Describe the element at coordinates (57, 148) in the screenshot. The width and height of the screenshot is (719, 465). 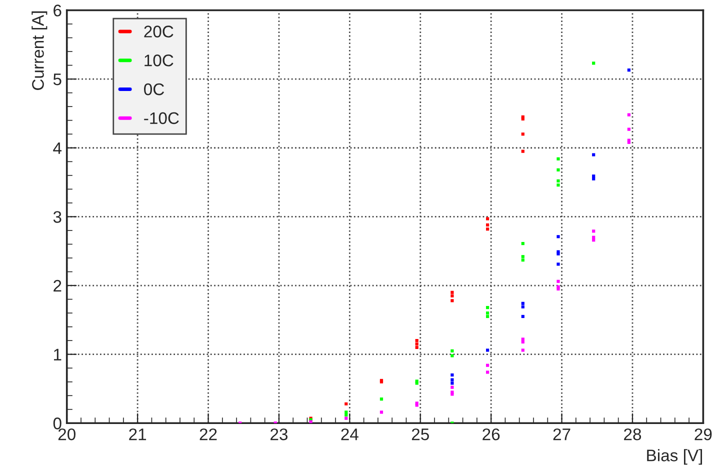
I see `y-tick-label: 4` at that location.